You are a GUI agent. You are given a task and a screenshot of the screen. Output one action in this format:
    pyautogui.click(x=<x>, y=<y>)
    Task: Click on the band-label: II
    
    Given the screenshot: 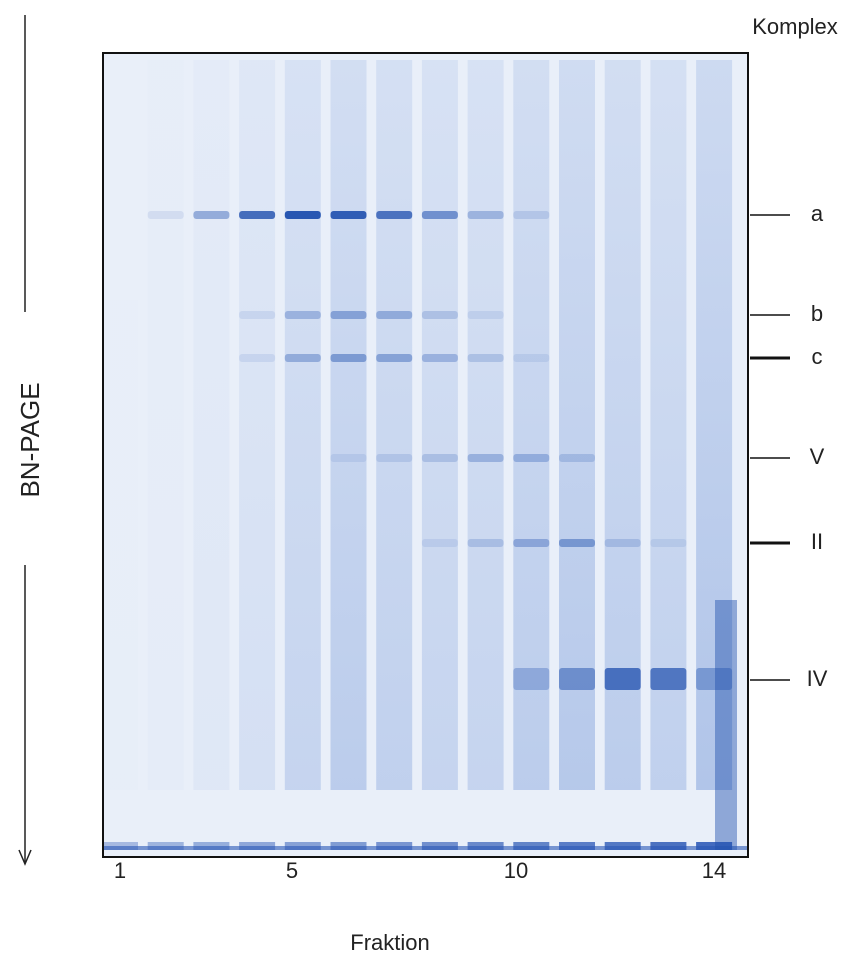 What is the action you would take?
    pyautogui.click(x=817, y=541)
    